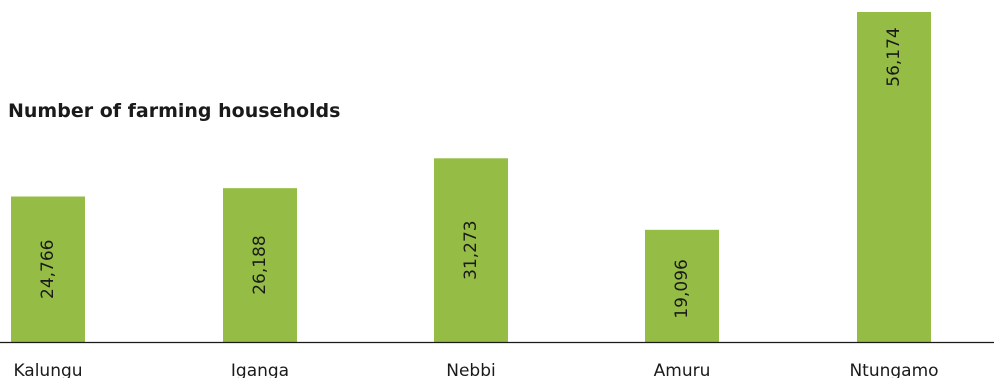 This screenshot has height=378, width=994. I want to click on value-label: 56,174, so click(894, 56).